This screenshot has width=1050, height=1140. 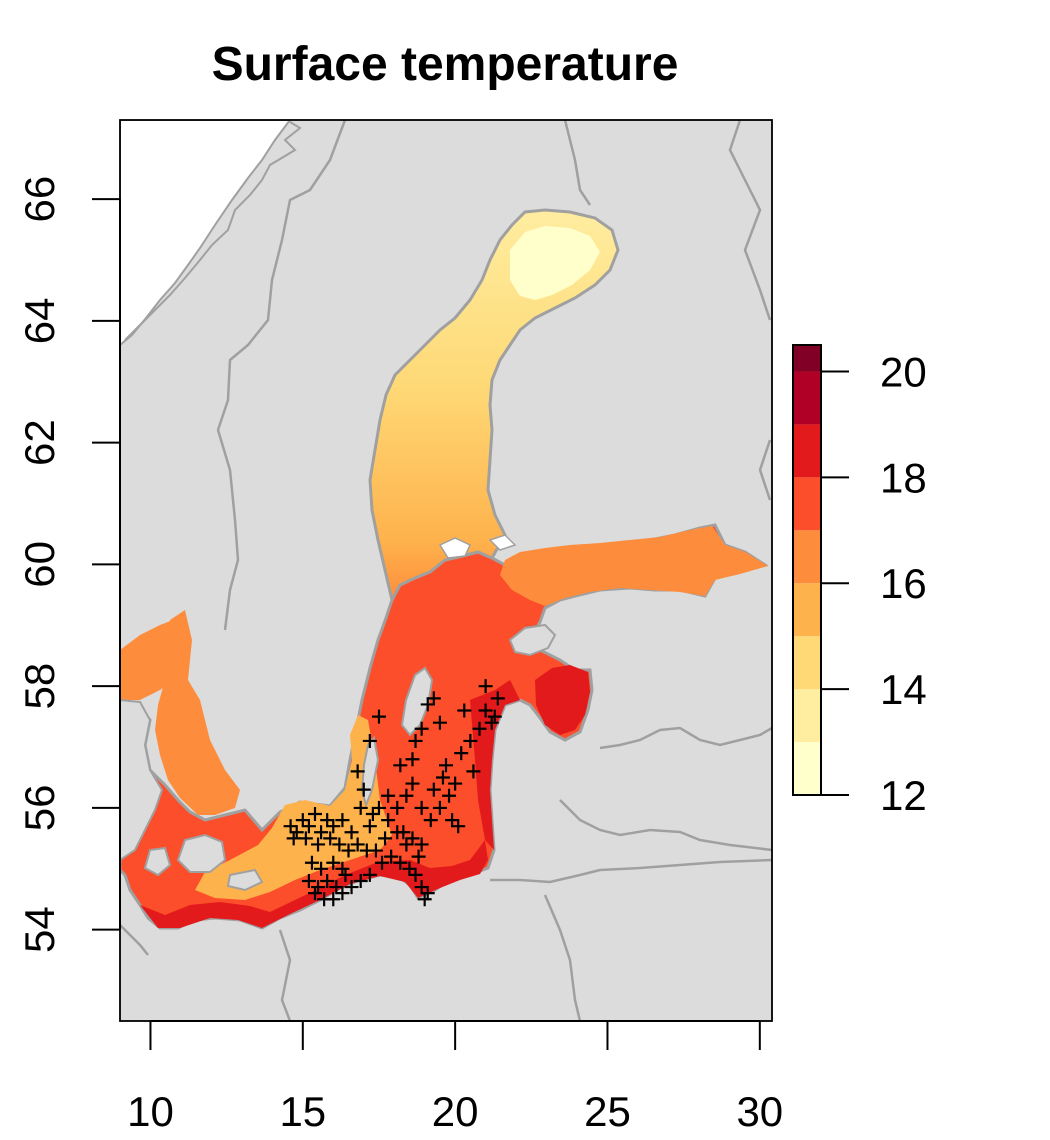 I want to click on y-tick-label: 66, so click(x=39, y=199).